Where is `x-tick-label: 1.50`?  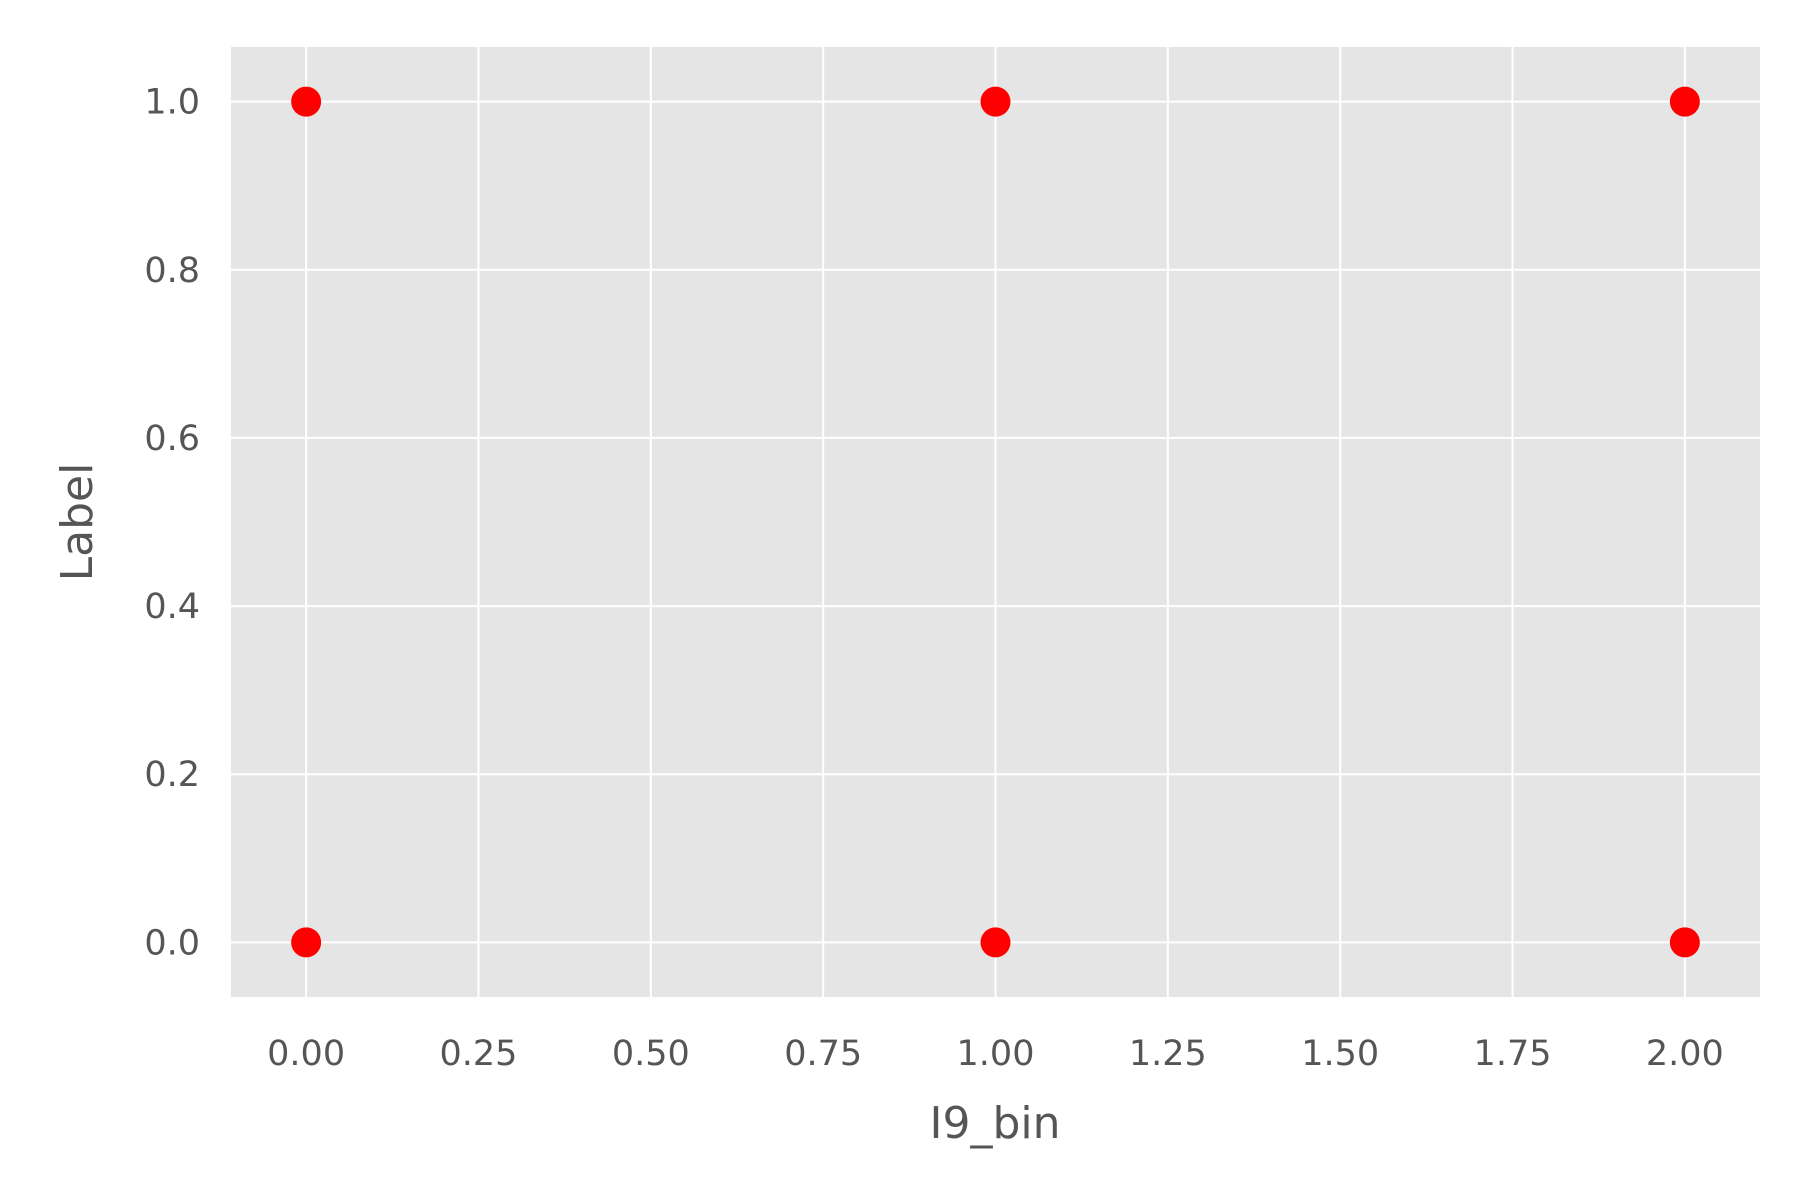
x-tick-label: 1.50 is located at coordinates (1340, 1054).